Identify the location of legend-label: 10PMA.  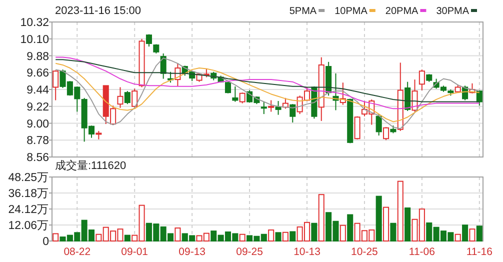
(351, 11).